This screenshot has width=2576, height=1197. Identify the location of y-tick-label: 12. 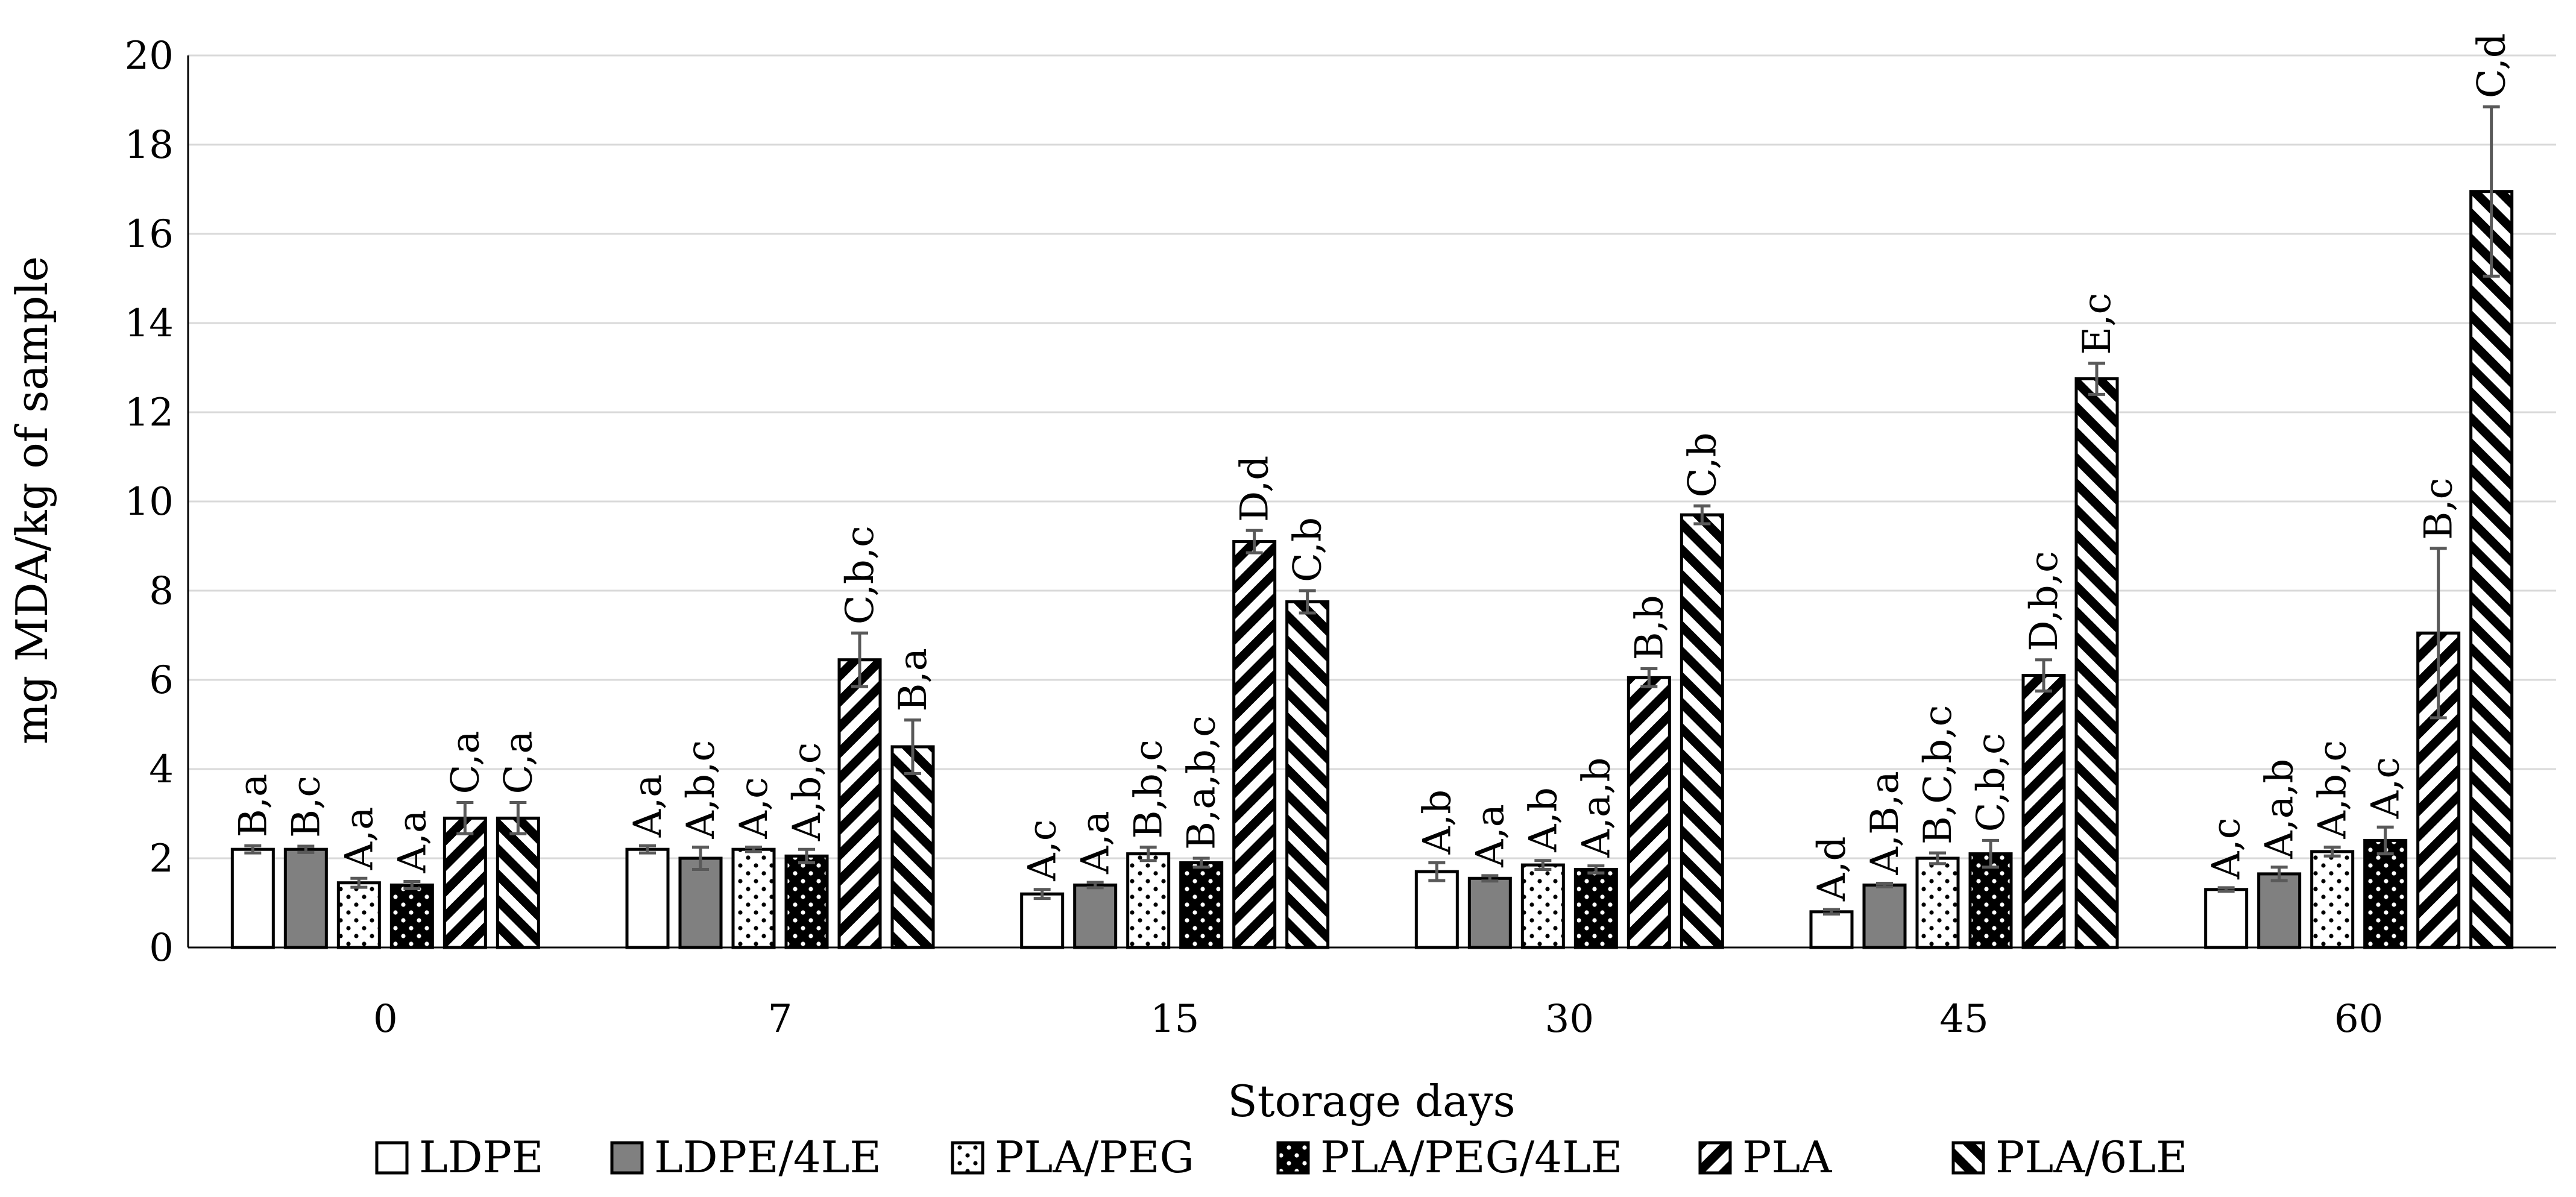
(149, 413).